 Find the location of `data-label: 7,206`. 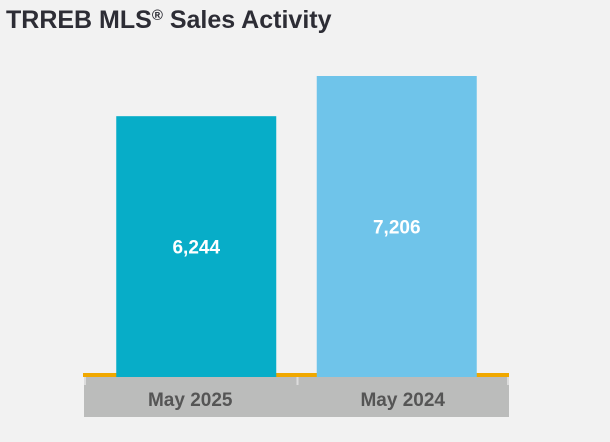

data-label: 7,206 is located at coordinates (397, 228).